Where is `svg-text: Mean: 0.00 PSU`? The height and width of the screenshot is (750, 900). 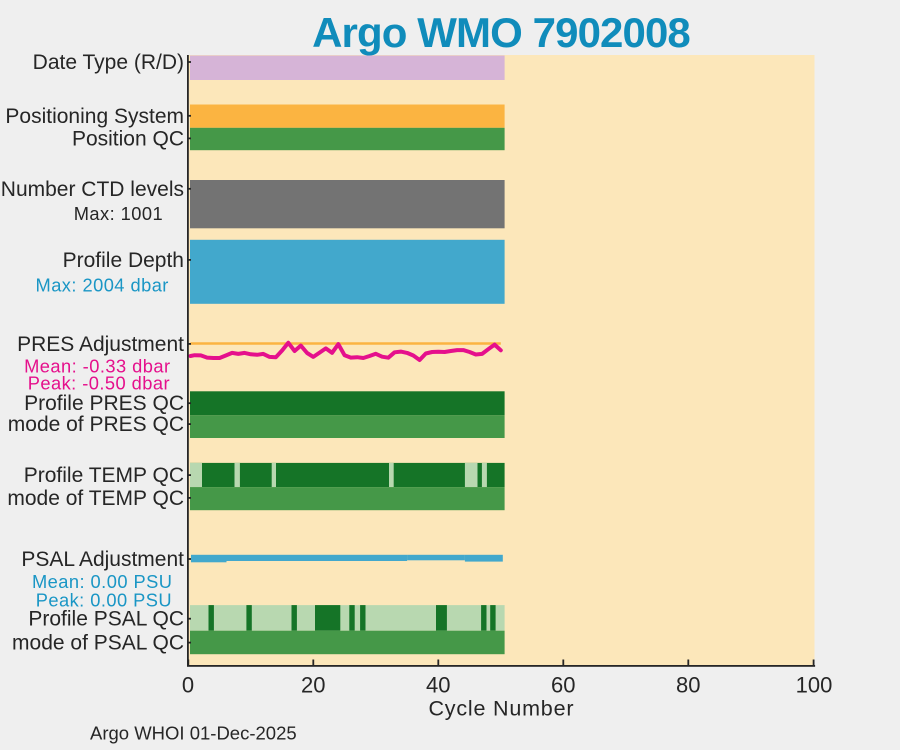 svg-text: Mean: 0.00 PSU is located at coordinates (102, 581).